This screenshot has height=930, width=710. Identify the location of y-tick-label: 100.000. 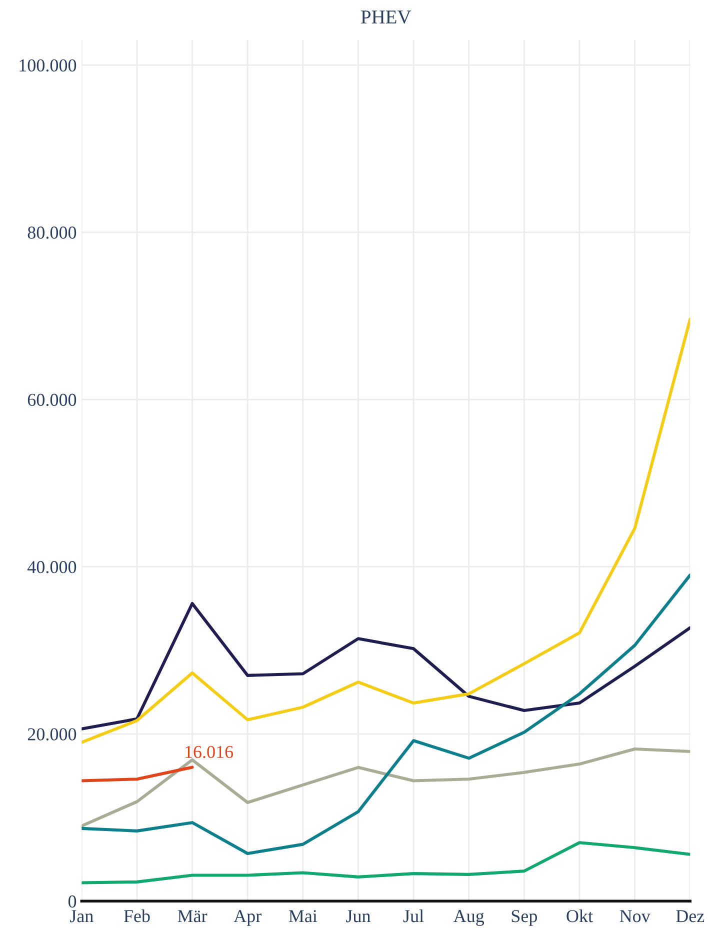
(48, 65).